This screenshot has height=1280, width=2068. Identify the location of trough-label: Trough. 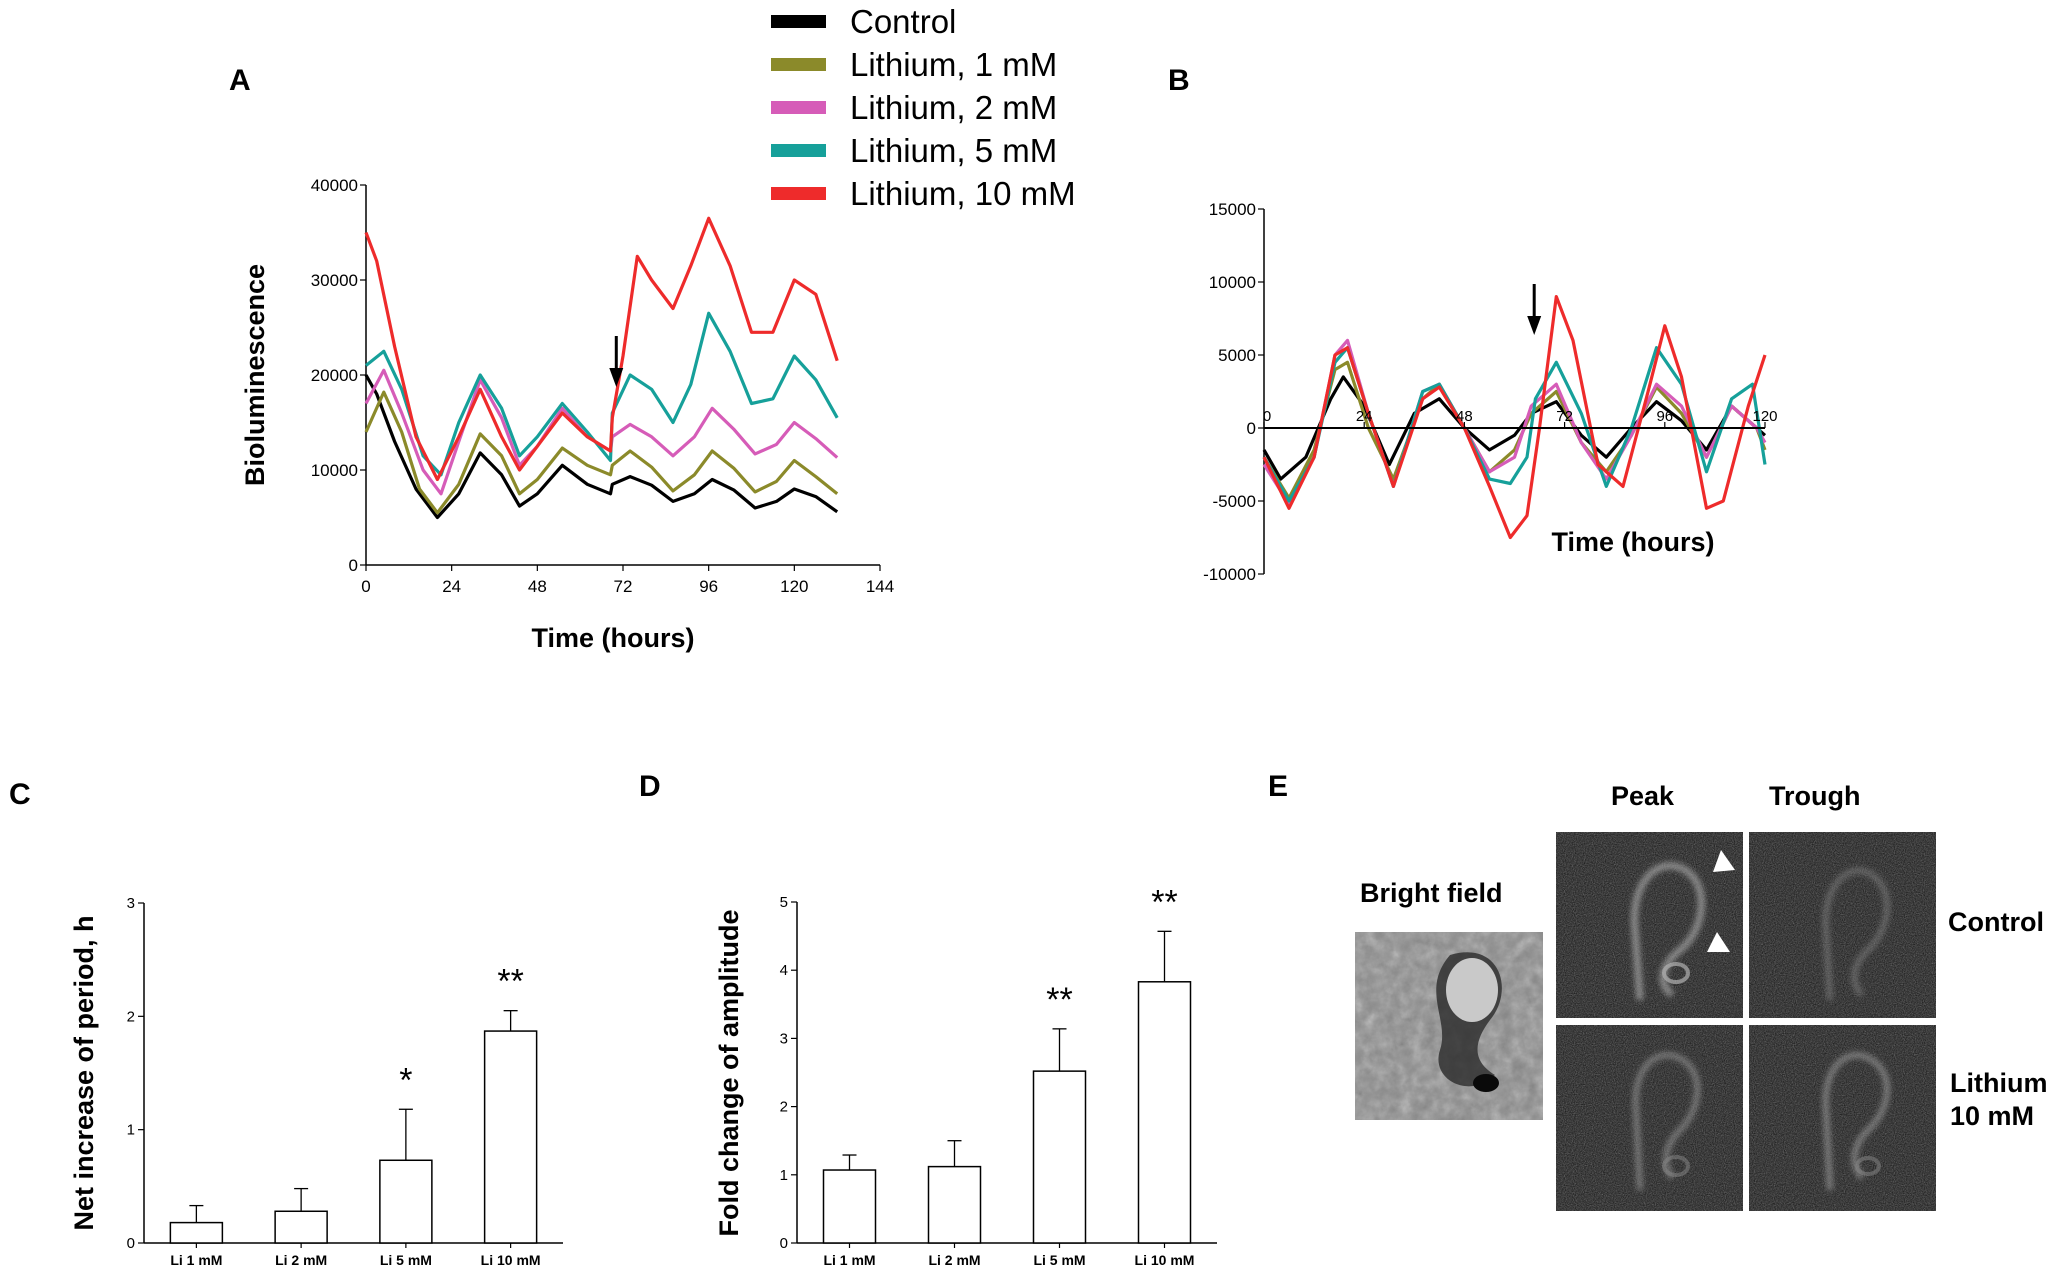
(1814, 796).